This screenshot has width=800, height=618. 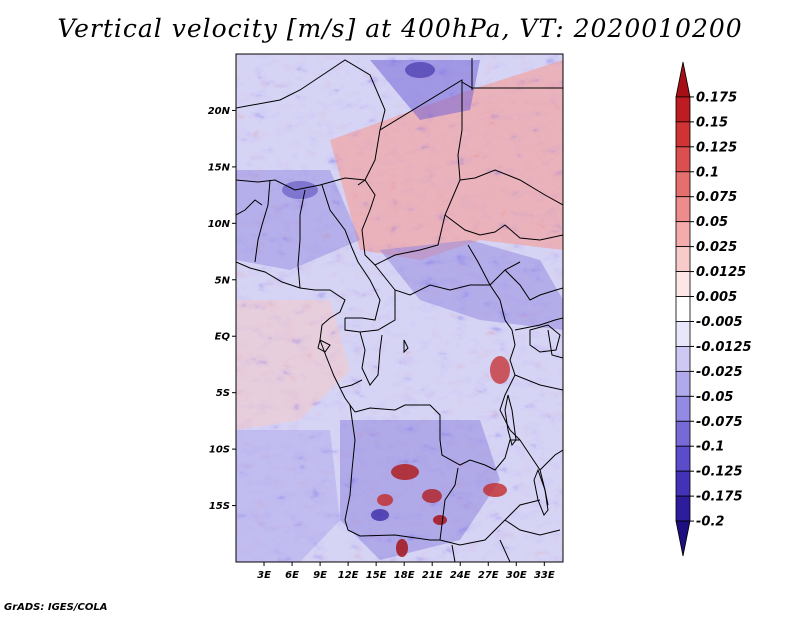 What do you see at coordinates (404, 575) in the screenshot?
I see `lon-label: 18E` at bounding box center [404, 575].